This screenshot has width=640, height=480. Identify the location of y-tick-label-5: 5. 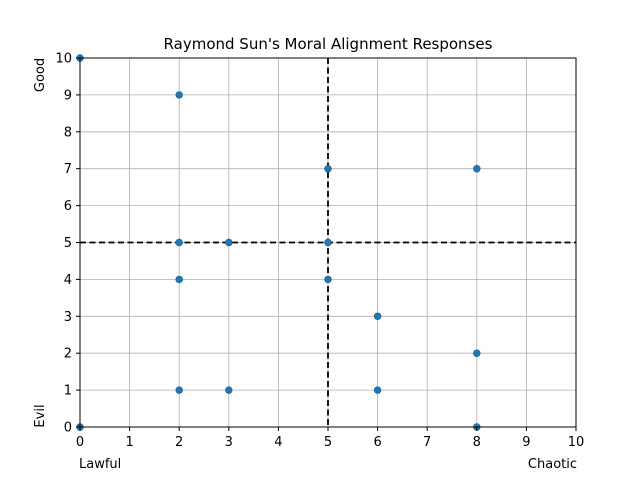
(68, 243).